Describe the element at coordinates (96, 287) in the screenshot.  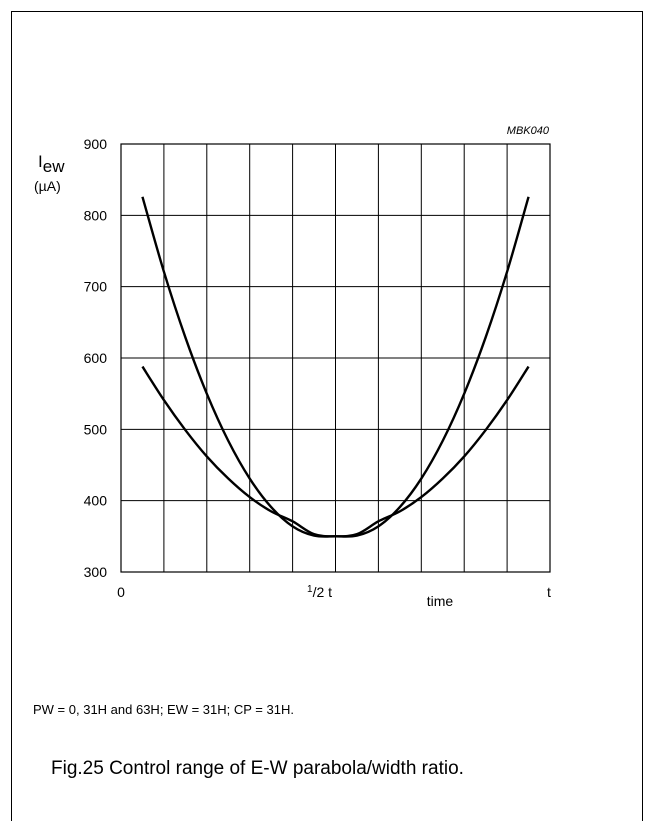
I see `y-tick-label: 700` at that location.